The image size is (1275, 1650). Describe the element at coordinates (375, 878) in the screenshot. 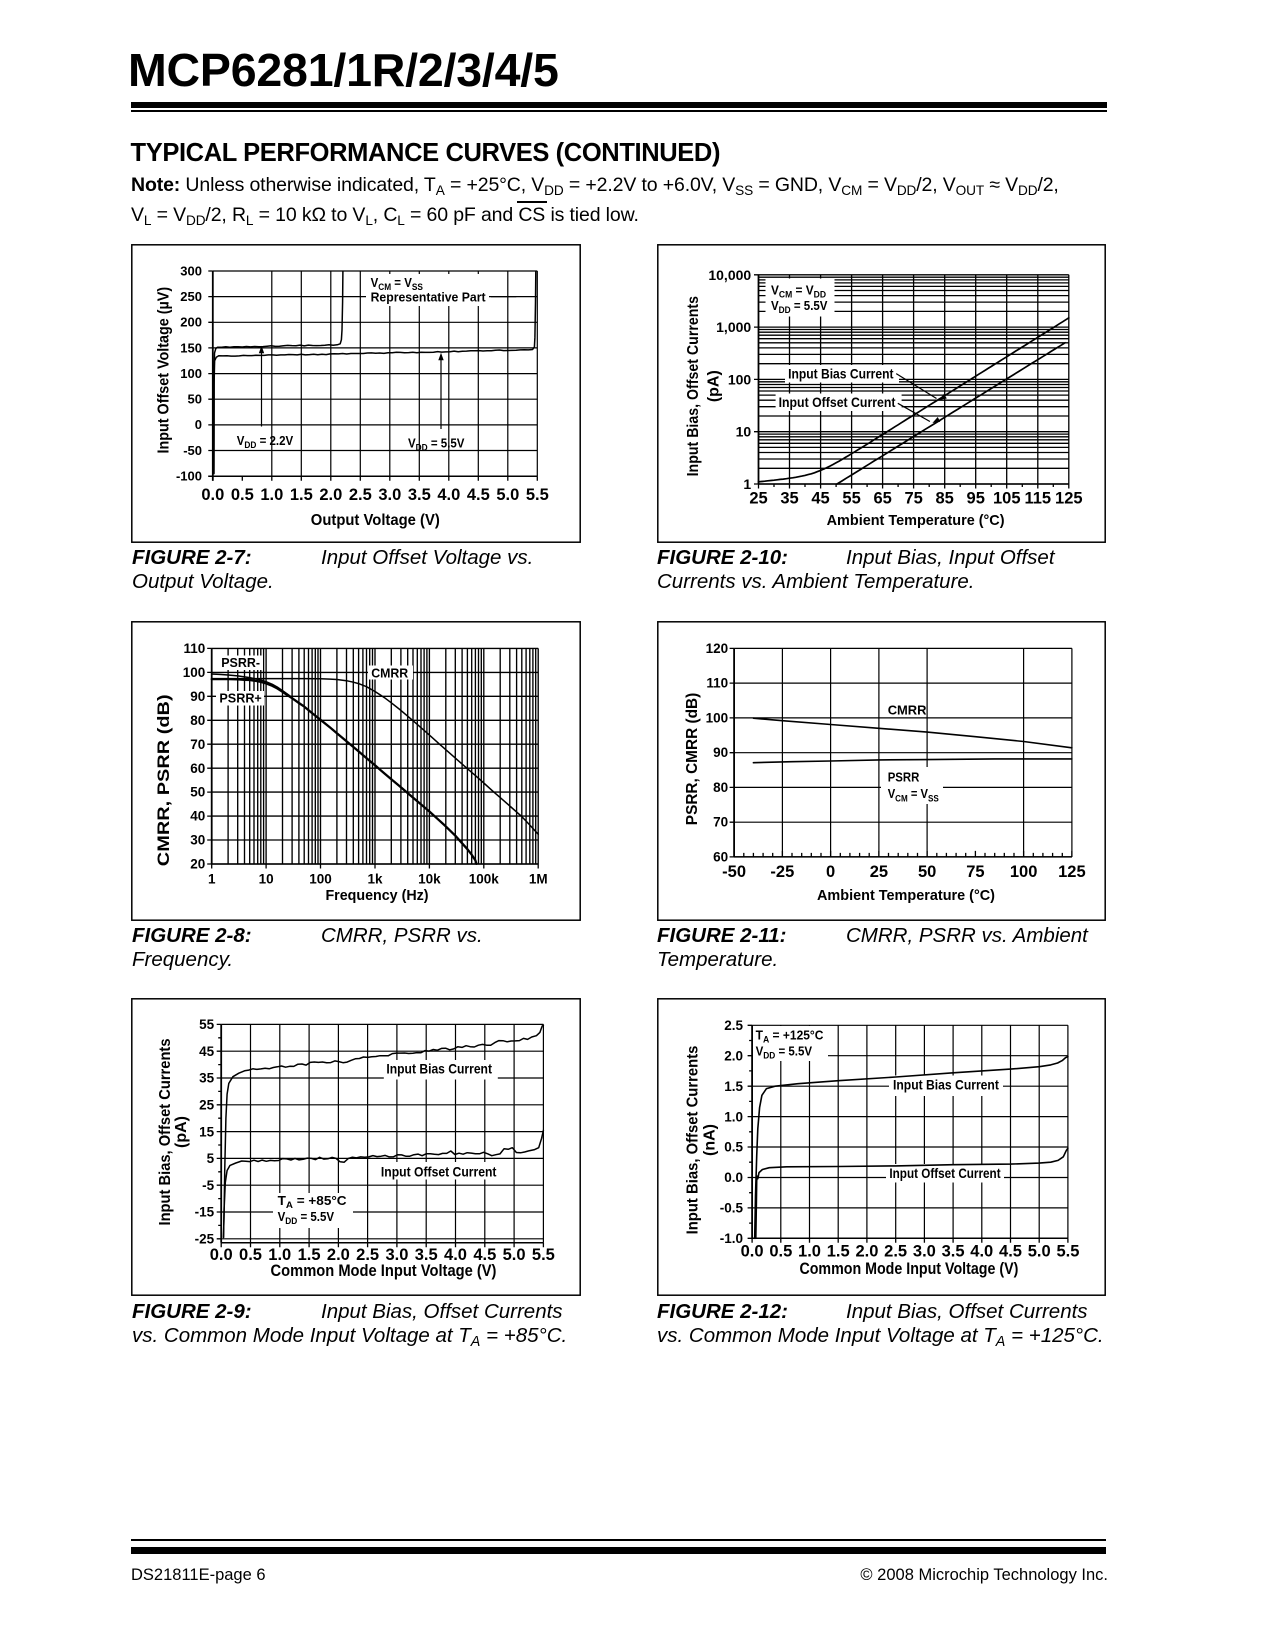

I see `svg-text: 1k` at that location.